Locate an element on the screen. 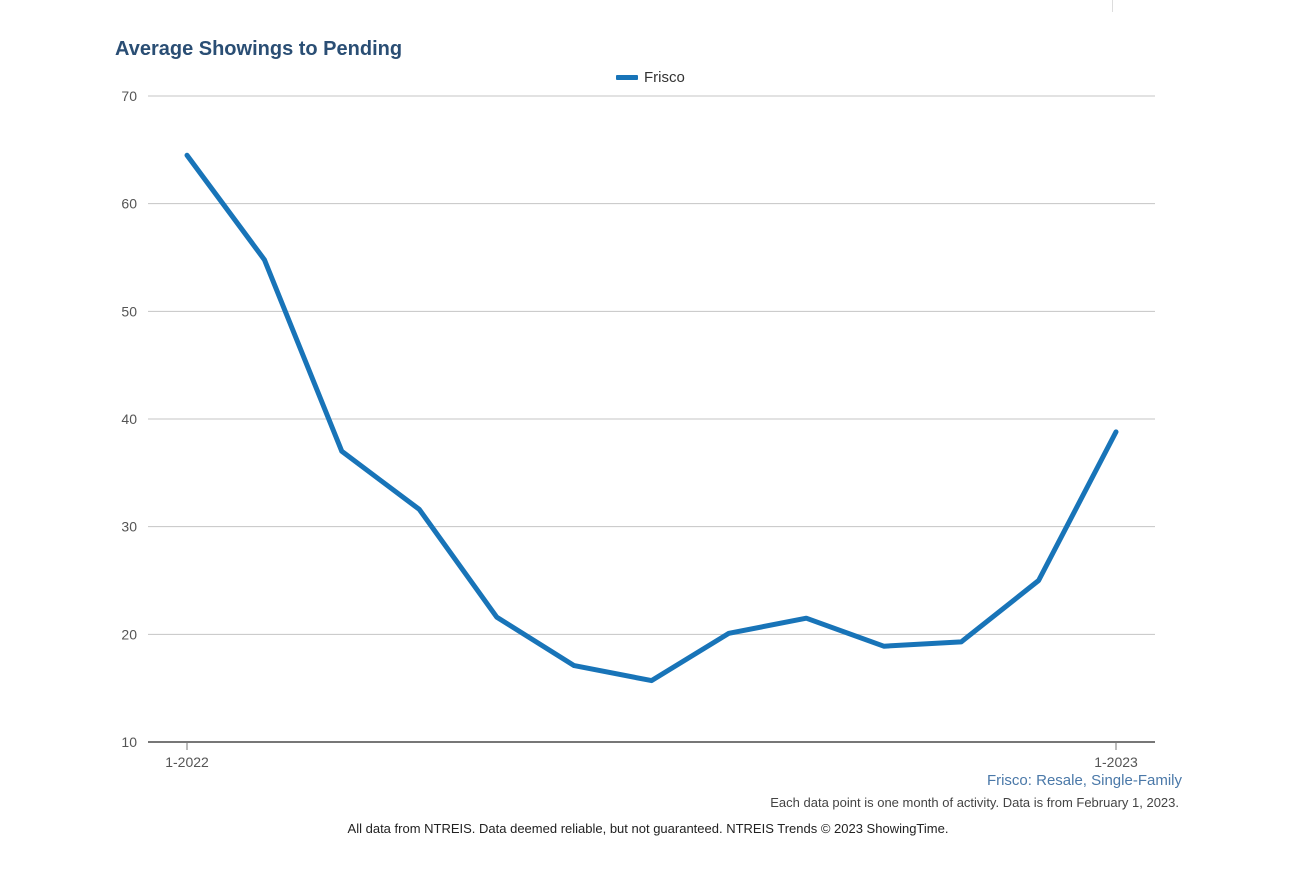 The image size is (1294, 870). y-tick-label: 20 is located at coordinates (129, 634).